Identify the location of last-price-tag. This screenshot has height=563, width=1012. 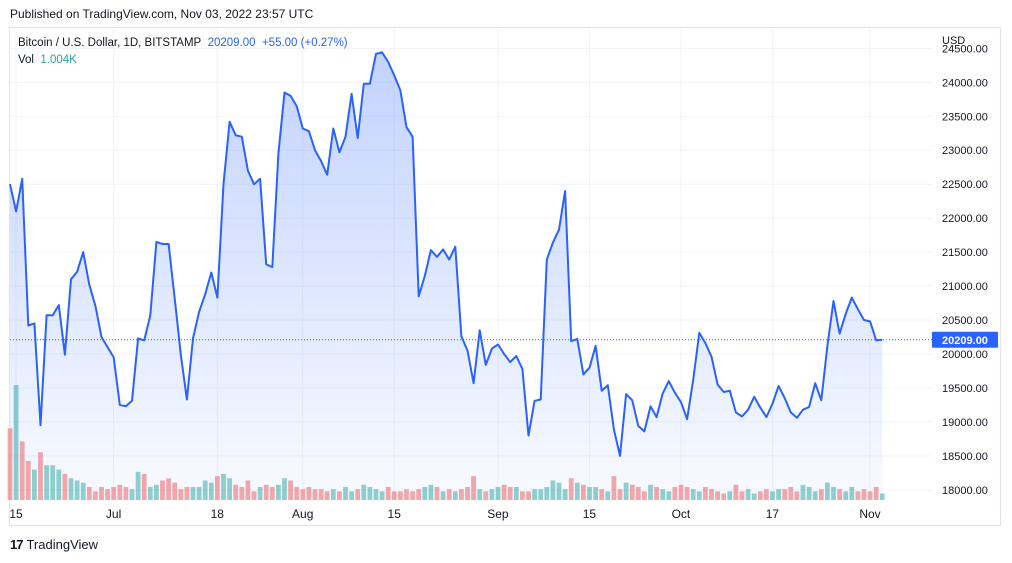
(965, 339).